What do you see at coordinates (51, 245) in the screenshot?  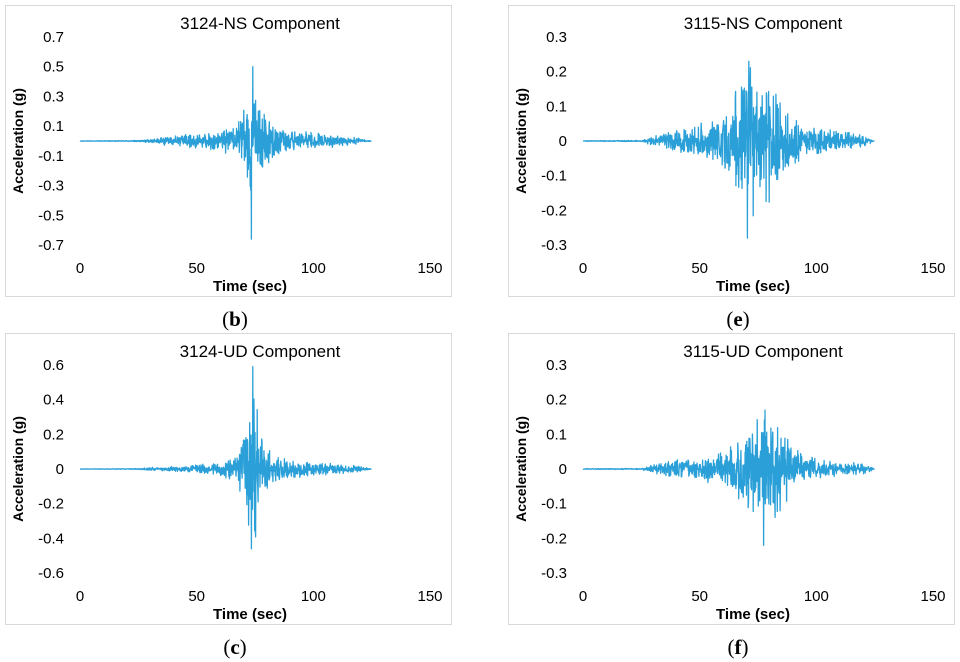 I see `y-tick-label: -0.7` at bounding box center [51, 245].